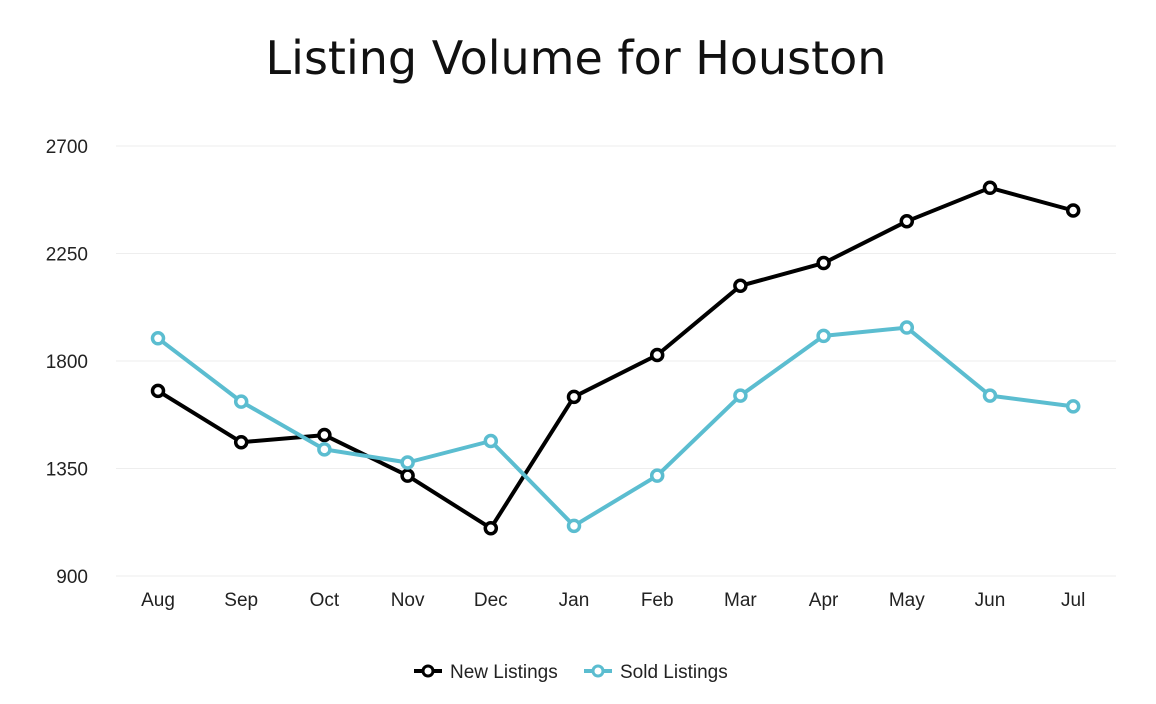 Image resolution: width=1156 pixels, height=704 pixels. Describe the element at coordinates (158, 600) in the screenshot. I see `x-tick-label: Aug` at that location.